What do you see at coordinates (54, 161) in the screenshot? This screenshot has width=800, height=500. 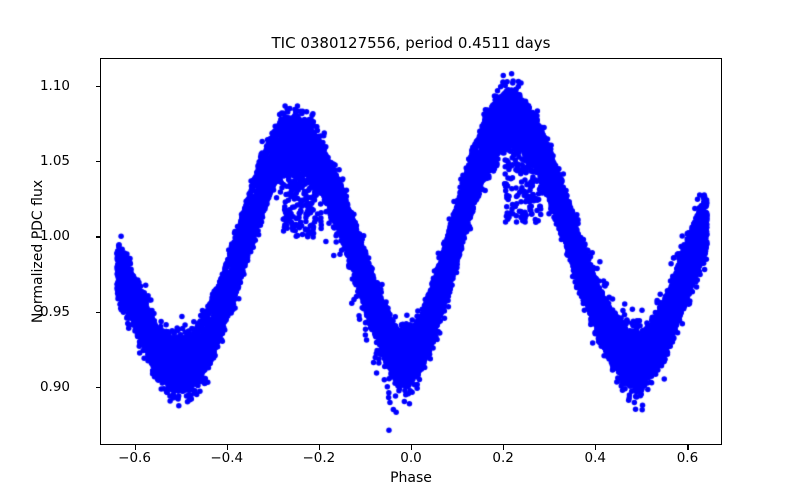 I see `y-tick-label: 1.05` at bounding box center [54, 161].